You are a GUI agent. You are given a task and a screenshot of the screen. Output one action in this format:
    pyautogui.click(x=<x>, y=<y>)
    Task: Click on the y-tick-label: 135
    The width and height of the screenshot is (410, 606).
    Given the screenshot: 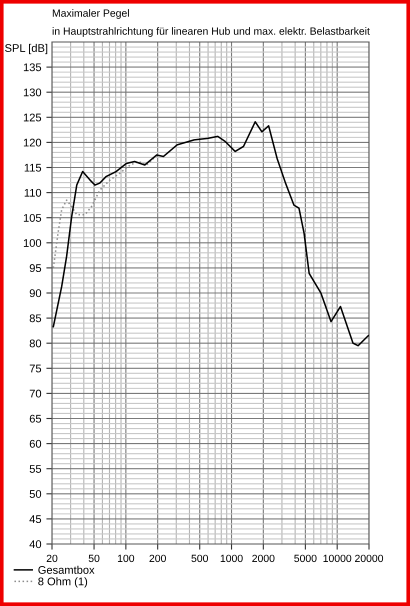 What is the action you would take?
    pyautogui.click(x=33, y=67)
    